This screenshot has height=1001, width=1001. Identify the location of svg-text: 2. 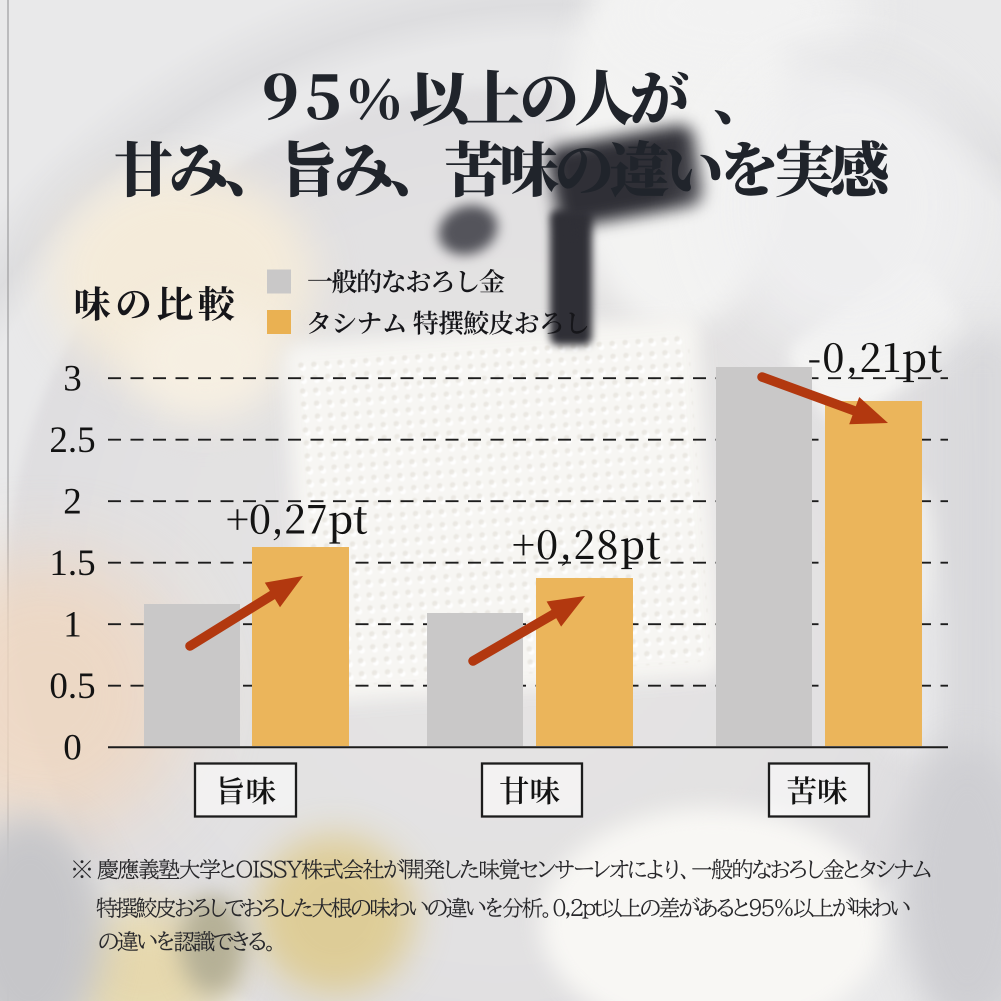
(72, 502).